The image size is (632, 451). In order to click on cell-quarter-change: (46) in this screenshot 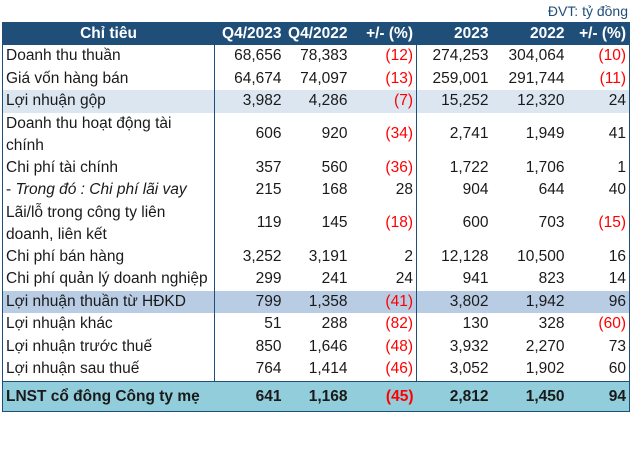, I will do `click(383, 369)`.